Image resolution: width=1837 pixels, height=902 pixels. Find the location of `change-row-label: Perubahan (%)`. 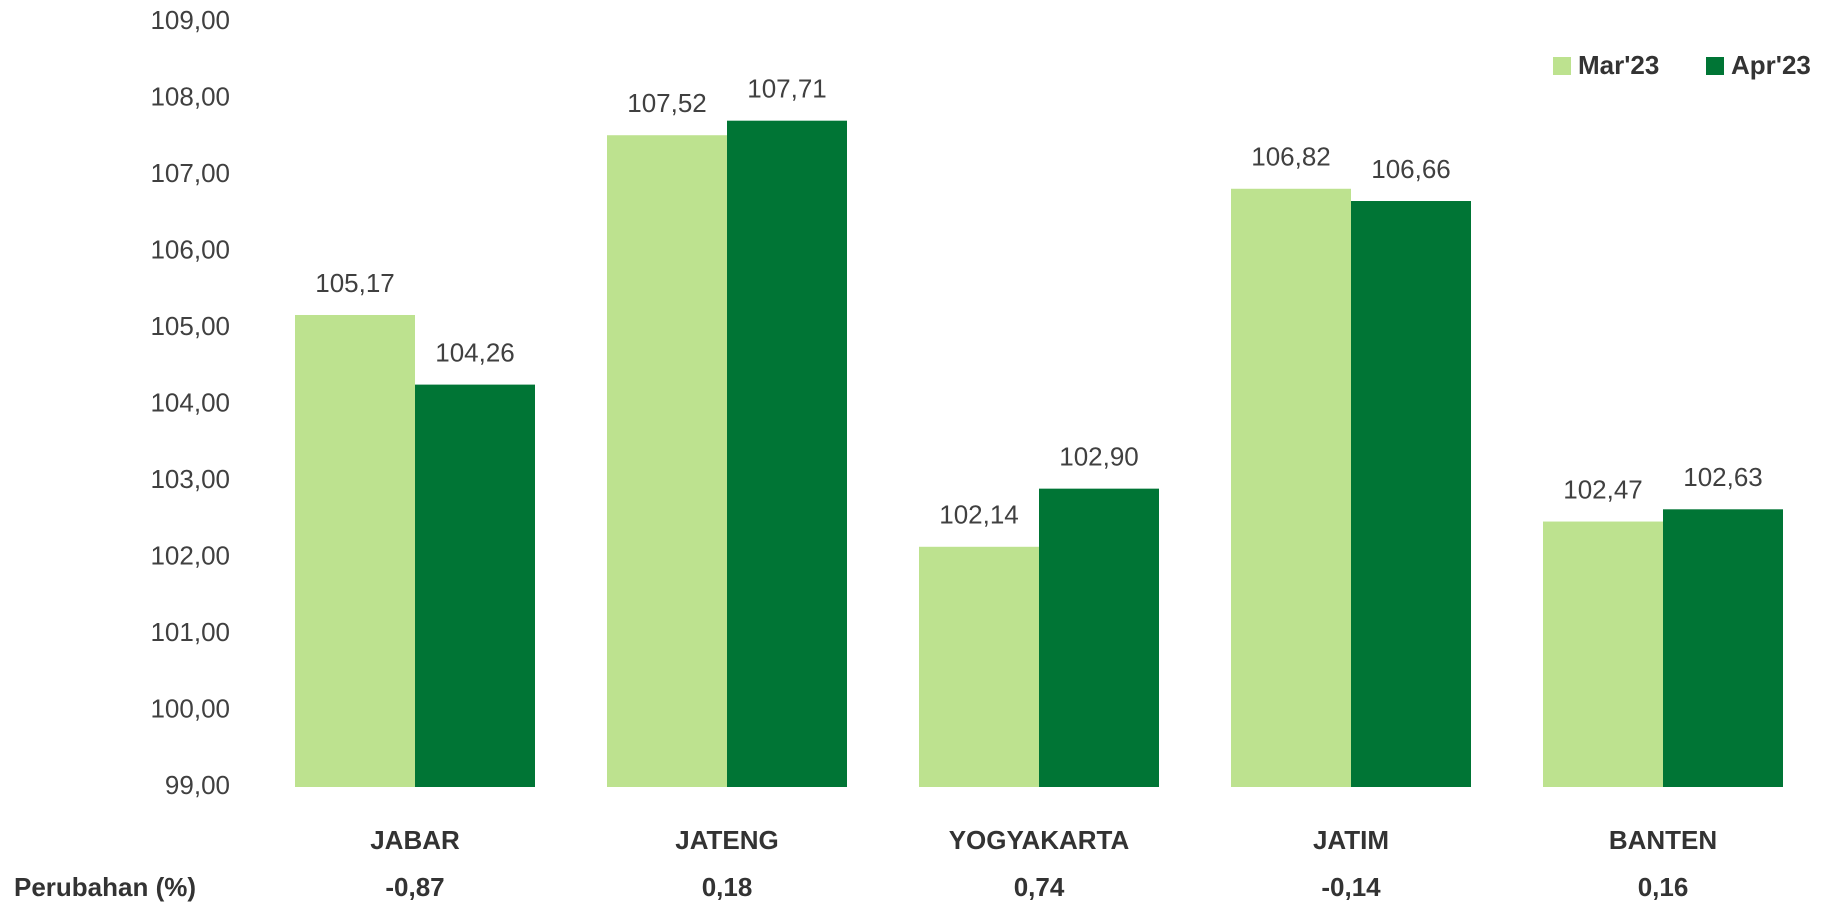

change-row-label: Perubahan (%) is located at coordinates (105, 887).